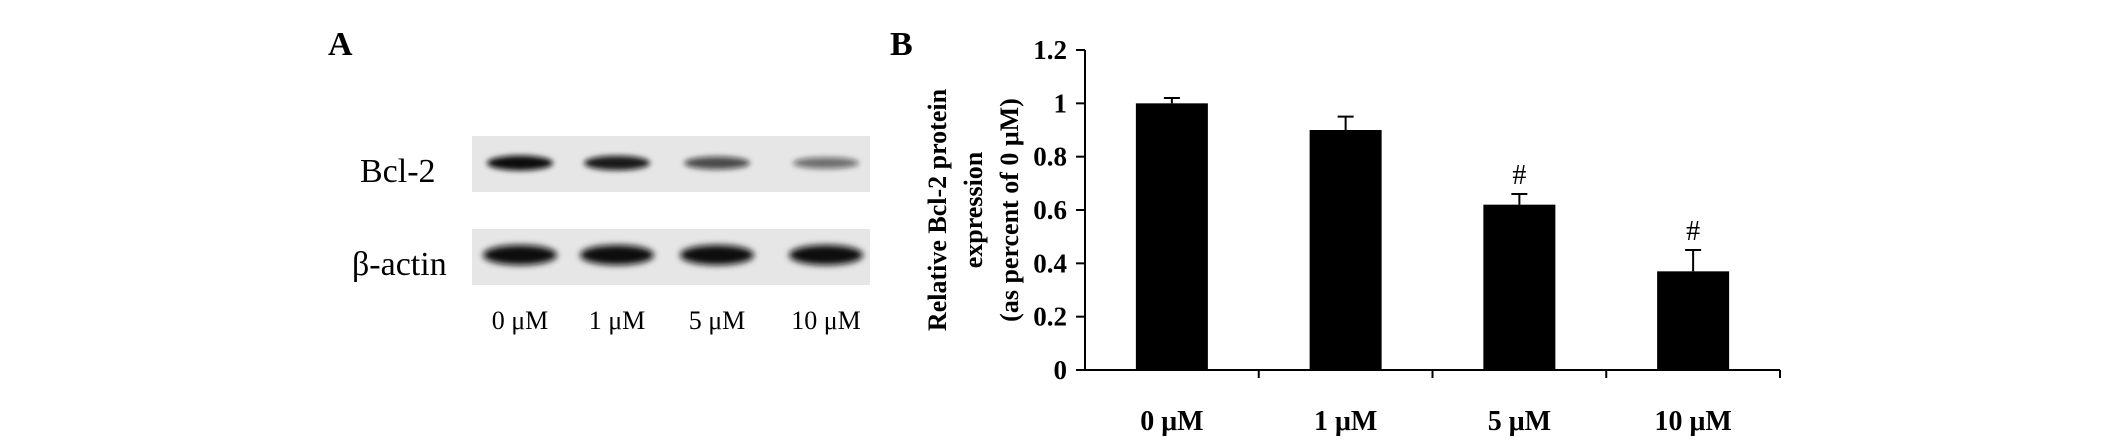 This screenshot has height=448, width=2126. I want to click on x-tick-label-2: 5 μM, so click(1519, 421).